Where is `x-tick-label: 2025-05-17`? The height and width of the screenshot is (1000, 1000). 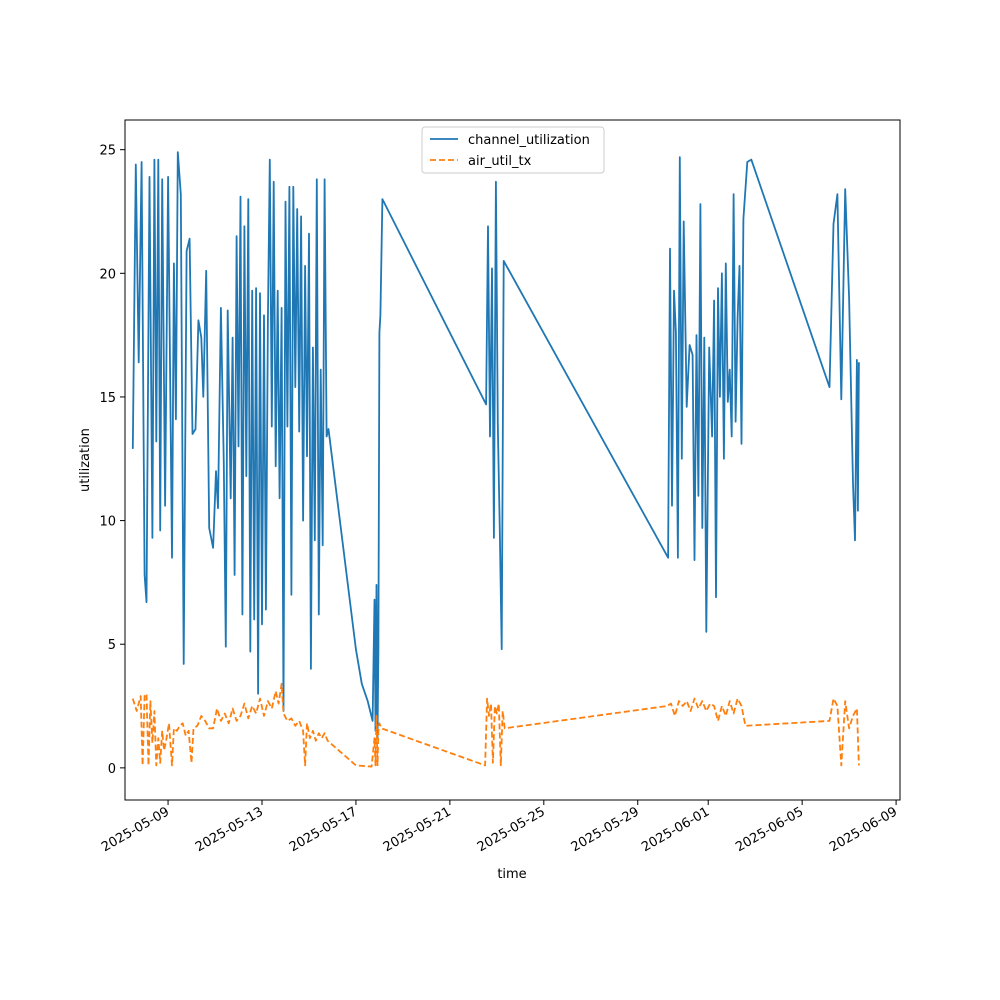
x-tick-label: 2025-05-17 is located at coordinates (323, 829).